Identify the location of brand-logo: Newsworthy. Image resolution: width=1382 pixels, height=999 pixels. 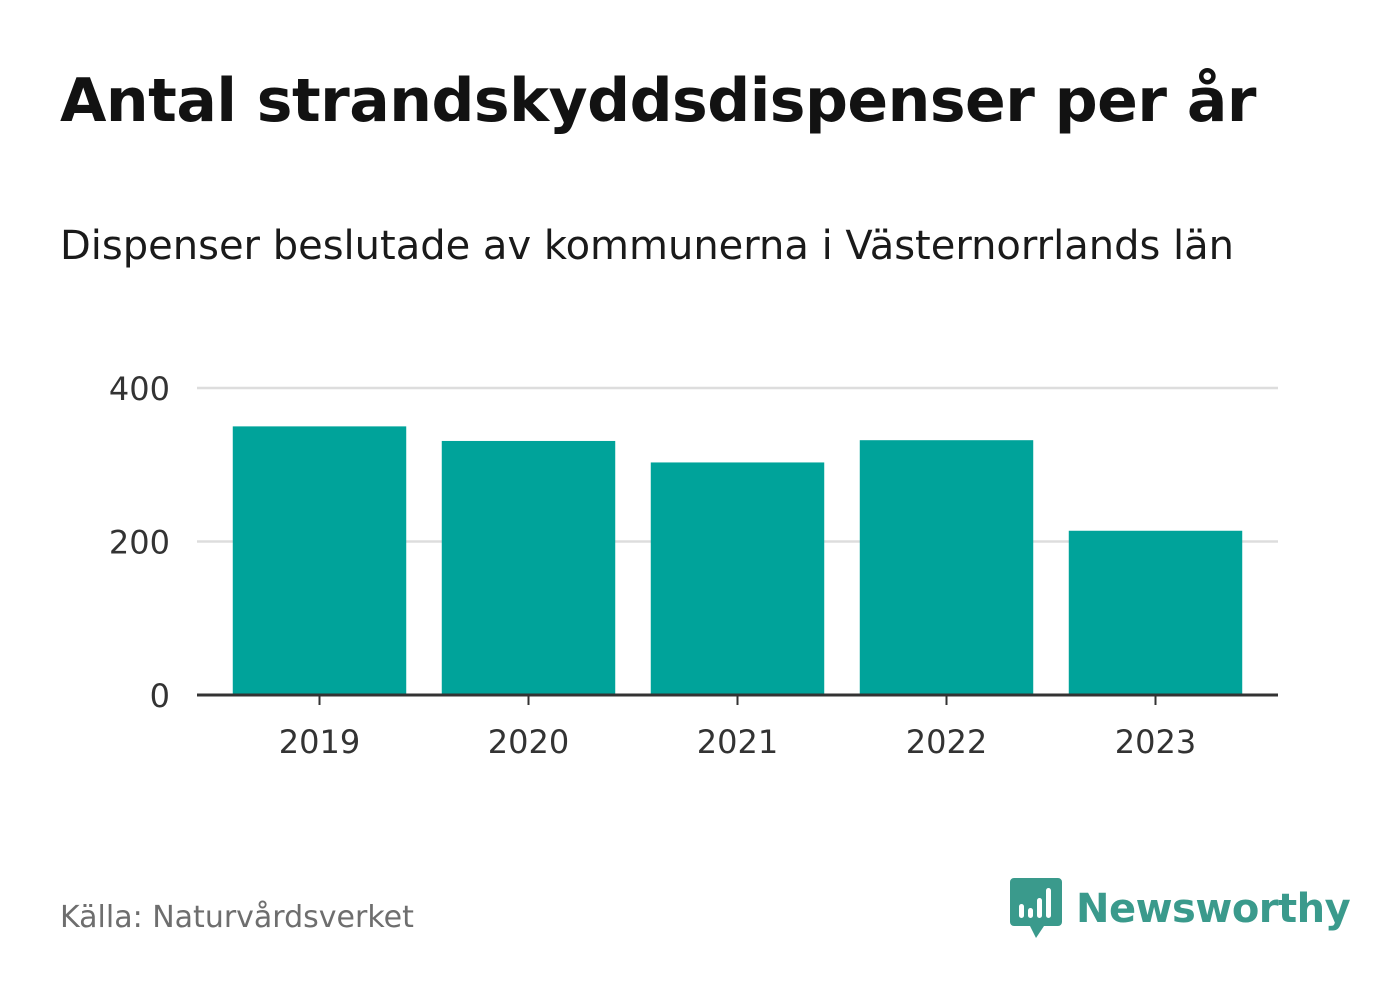
(1180, 909).